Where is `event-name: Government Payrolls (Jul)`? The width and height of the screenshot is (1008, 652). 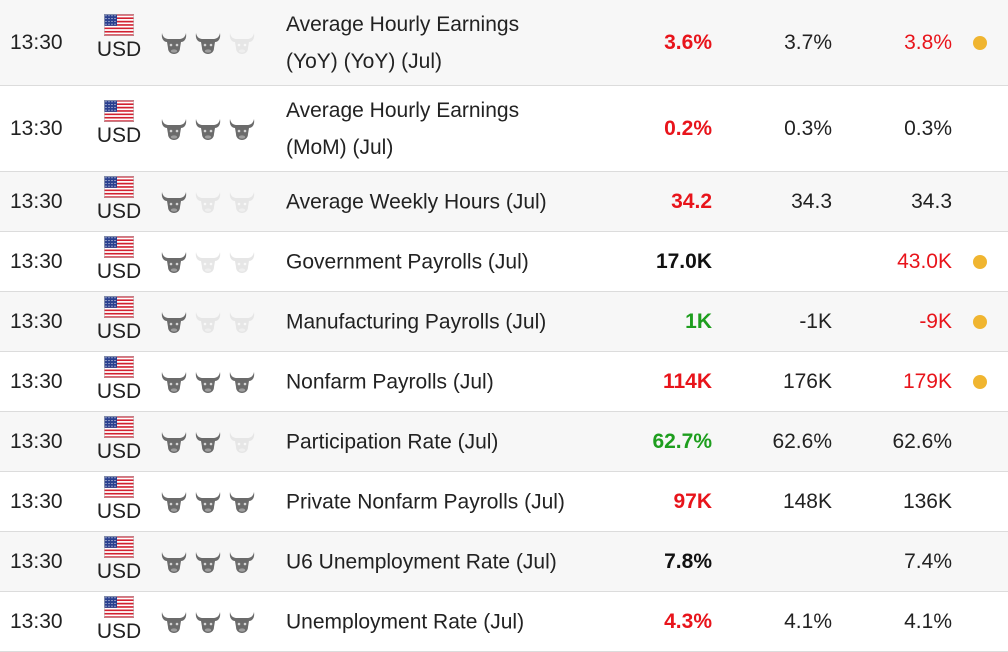
event-name: Government Payrolls (Jul) is located at coordinates (451, 261).